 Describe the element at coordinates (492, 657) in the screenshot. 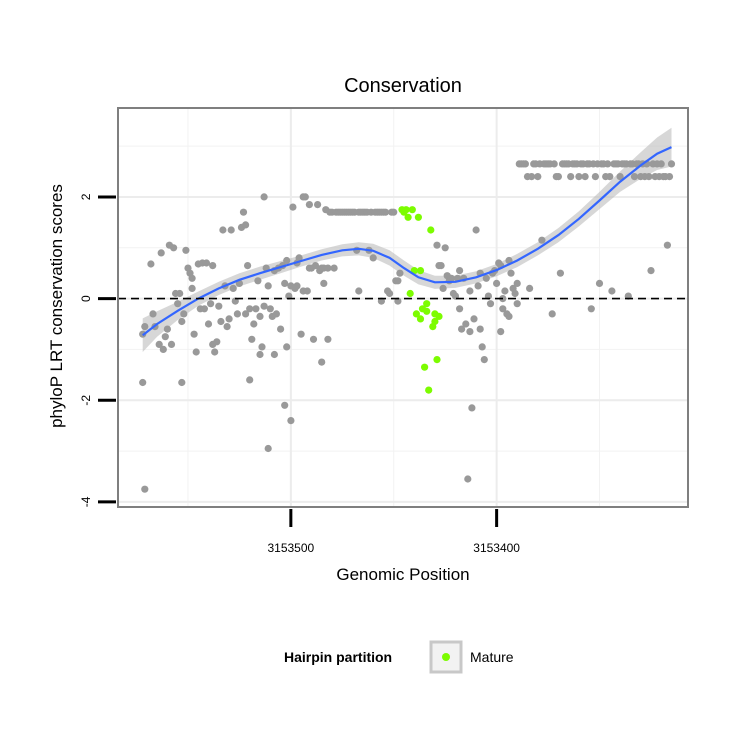

I see `legend-label-mature: Mature` at that location.